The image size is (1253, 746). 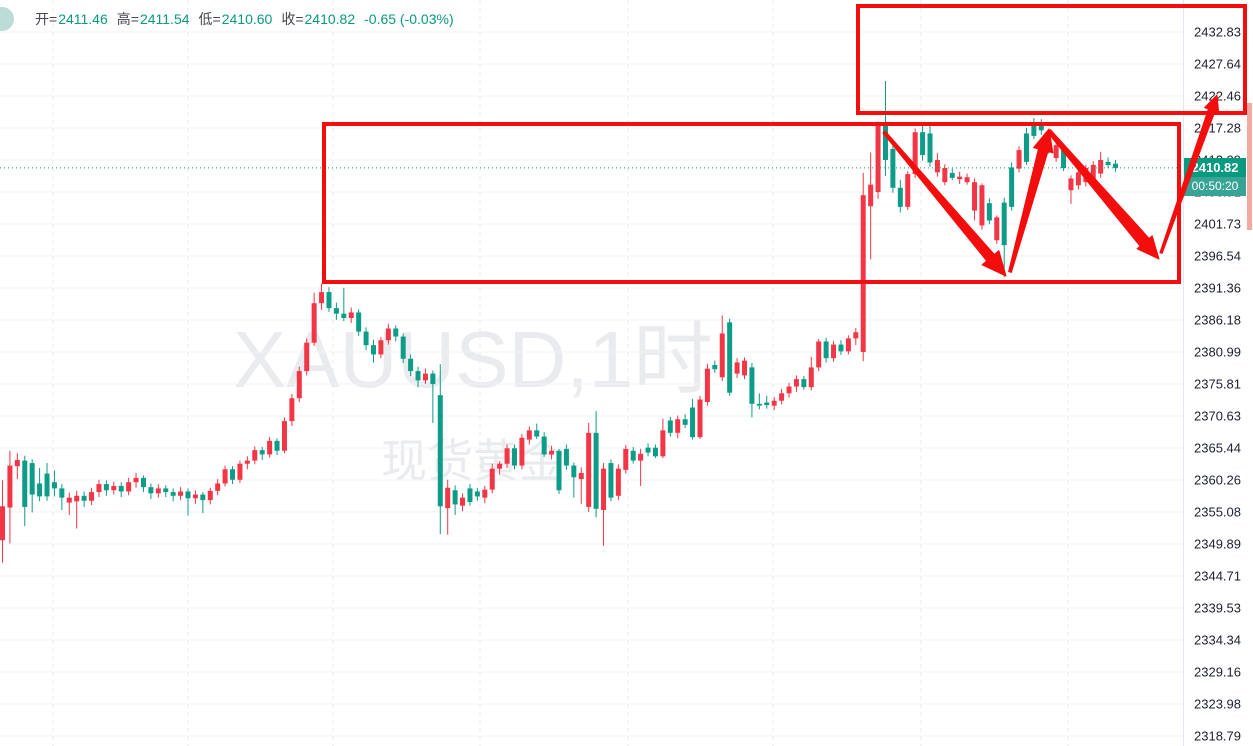 What do you see at coordinates (1217, 64) in the screenshot?
I see `price-axis-label: 2427.64` at bounding box center [1217, 64].